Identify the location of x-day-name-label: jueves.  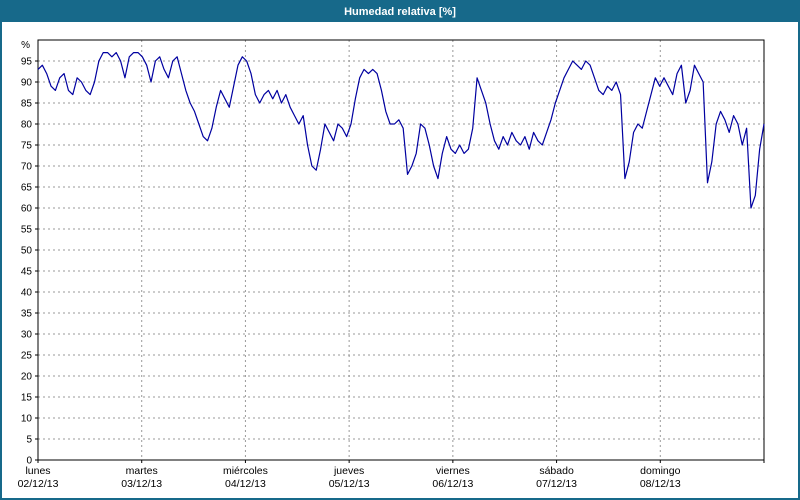
(348, 471).